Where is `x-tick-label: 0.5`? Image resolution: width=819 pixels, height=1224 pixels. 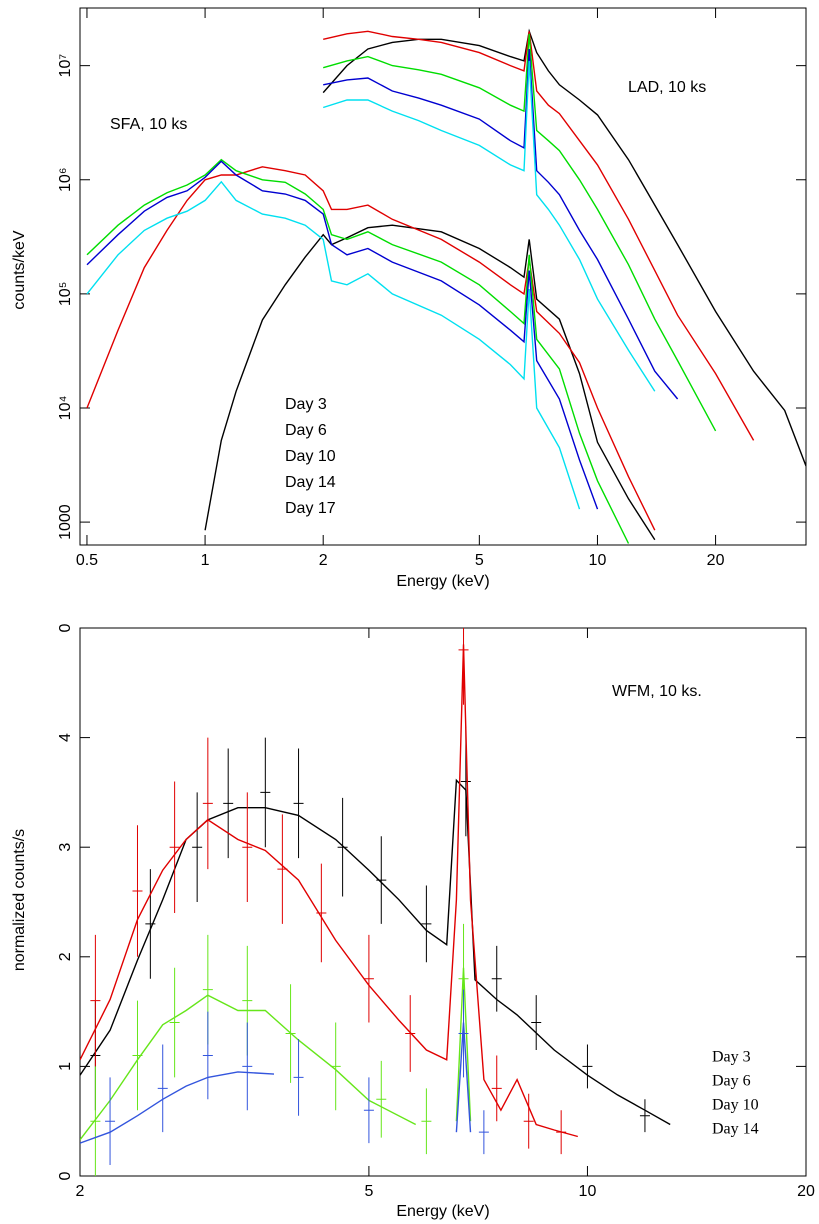
x-tick-label: 0.5 is located at coordinates (87, 560).